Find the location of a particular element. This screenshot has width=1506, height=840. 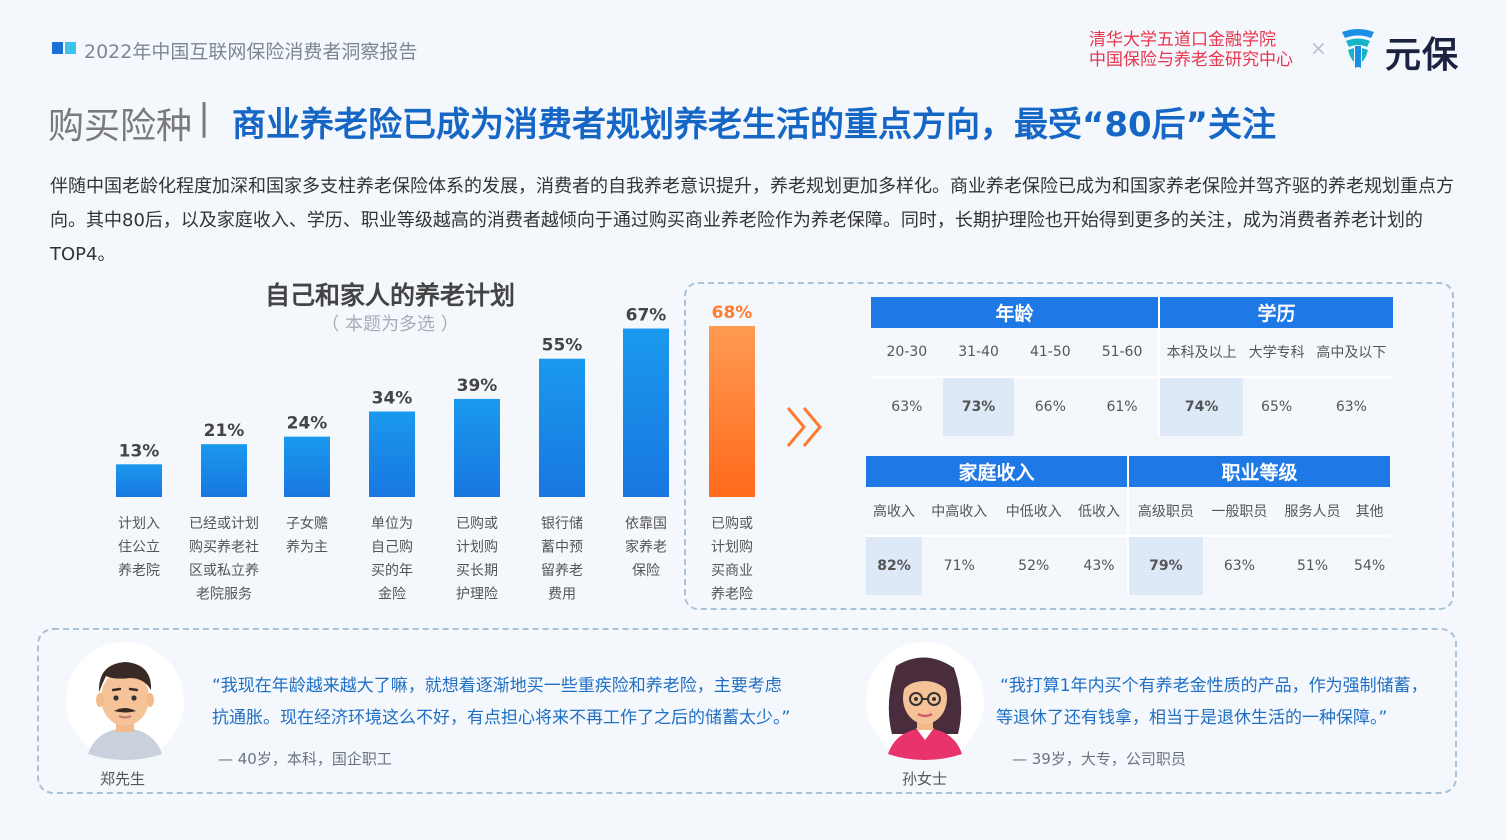

category-label-2-line-4: 老院服务 is located at coordinates (224, 595).